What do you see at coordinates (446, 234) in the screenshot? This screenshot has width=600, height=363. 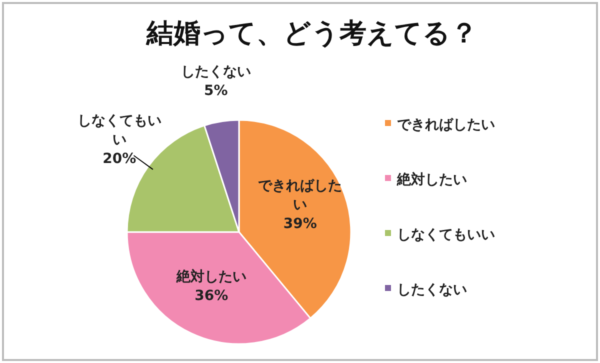 I see `legend-label: しなくてもいい` at bounding box center [446, 234].